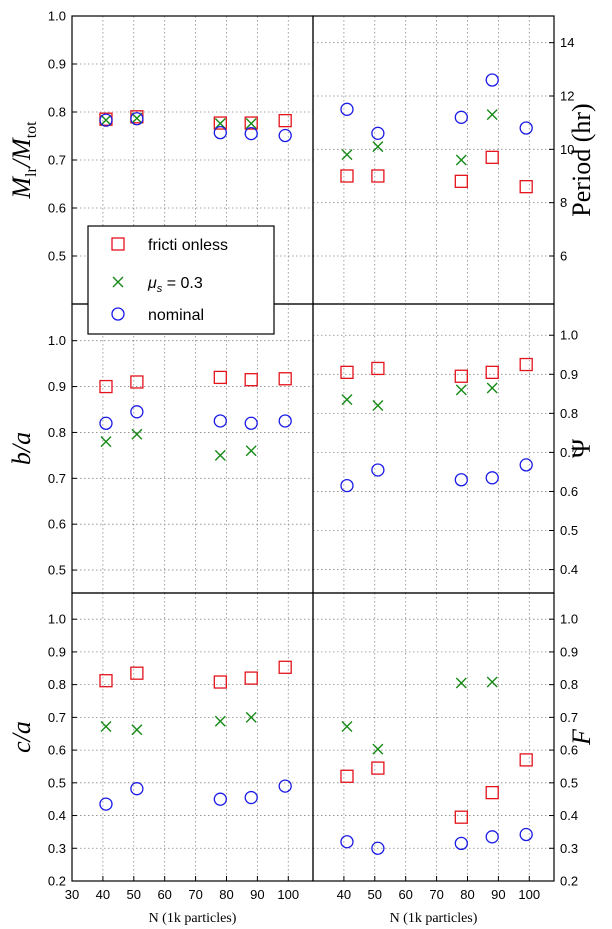  I want to click on legend-frame, so click(181, 280).